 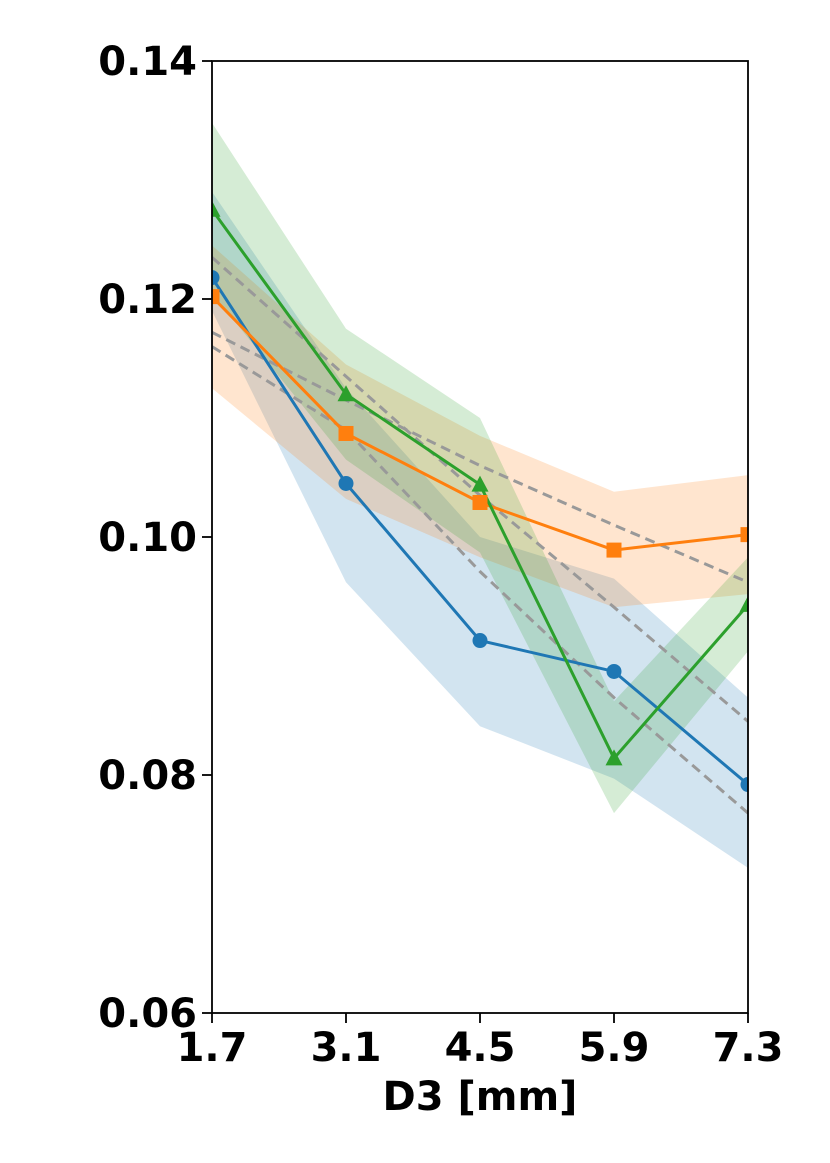 What do you see at coordinates (147, 1014) in the screenshot?
I see `y-tick-label: 0.06` at bounding box center [147, 1014].